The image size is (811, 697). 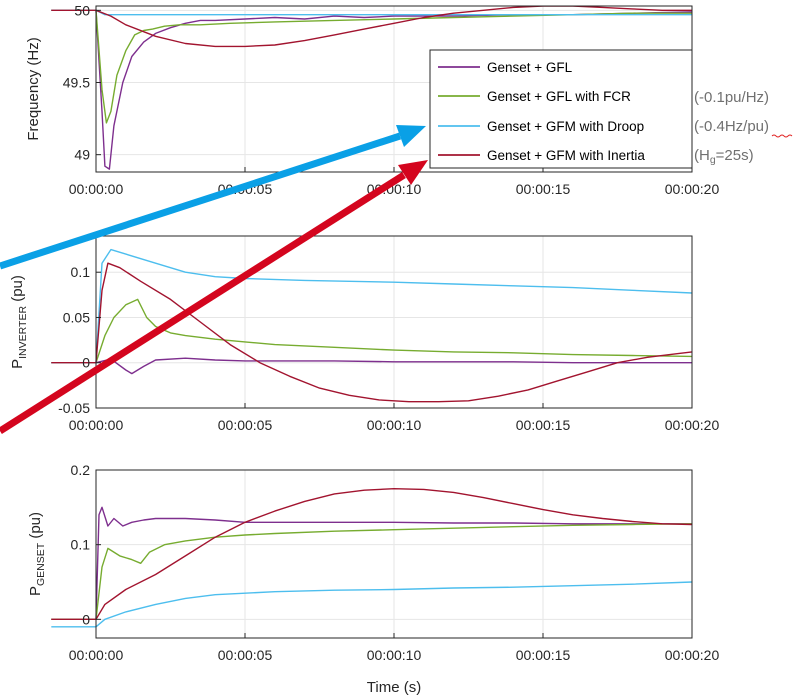 I want to click on arrow-droop-shaft, so click(x=201, y=201).